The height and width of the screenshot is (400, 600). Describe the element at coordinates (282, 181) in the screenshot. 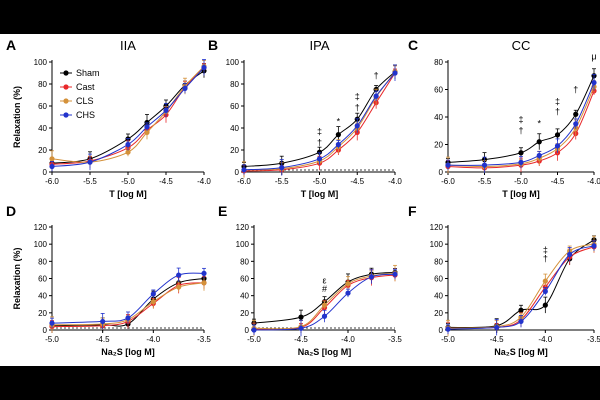

I see `x-tick-label: -5.5` at that location.